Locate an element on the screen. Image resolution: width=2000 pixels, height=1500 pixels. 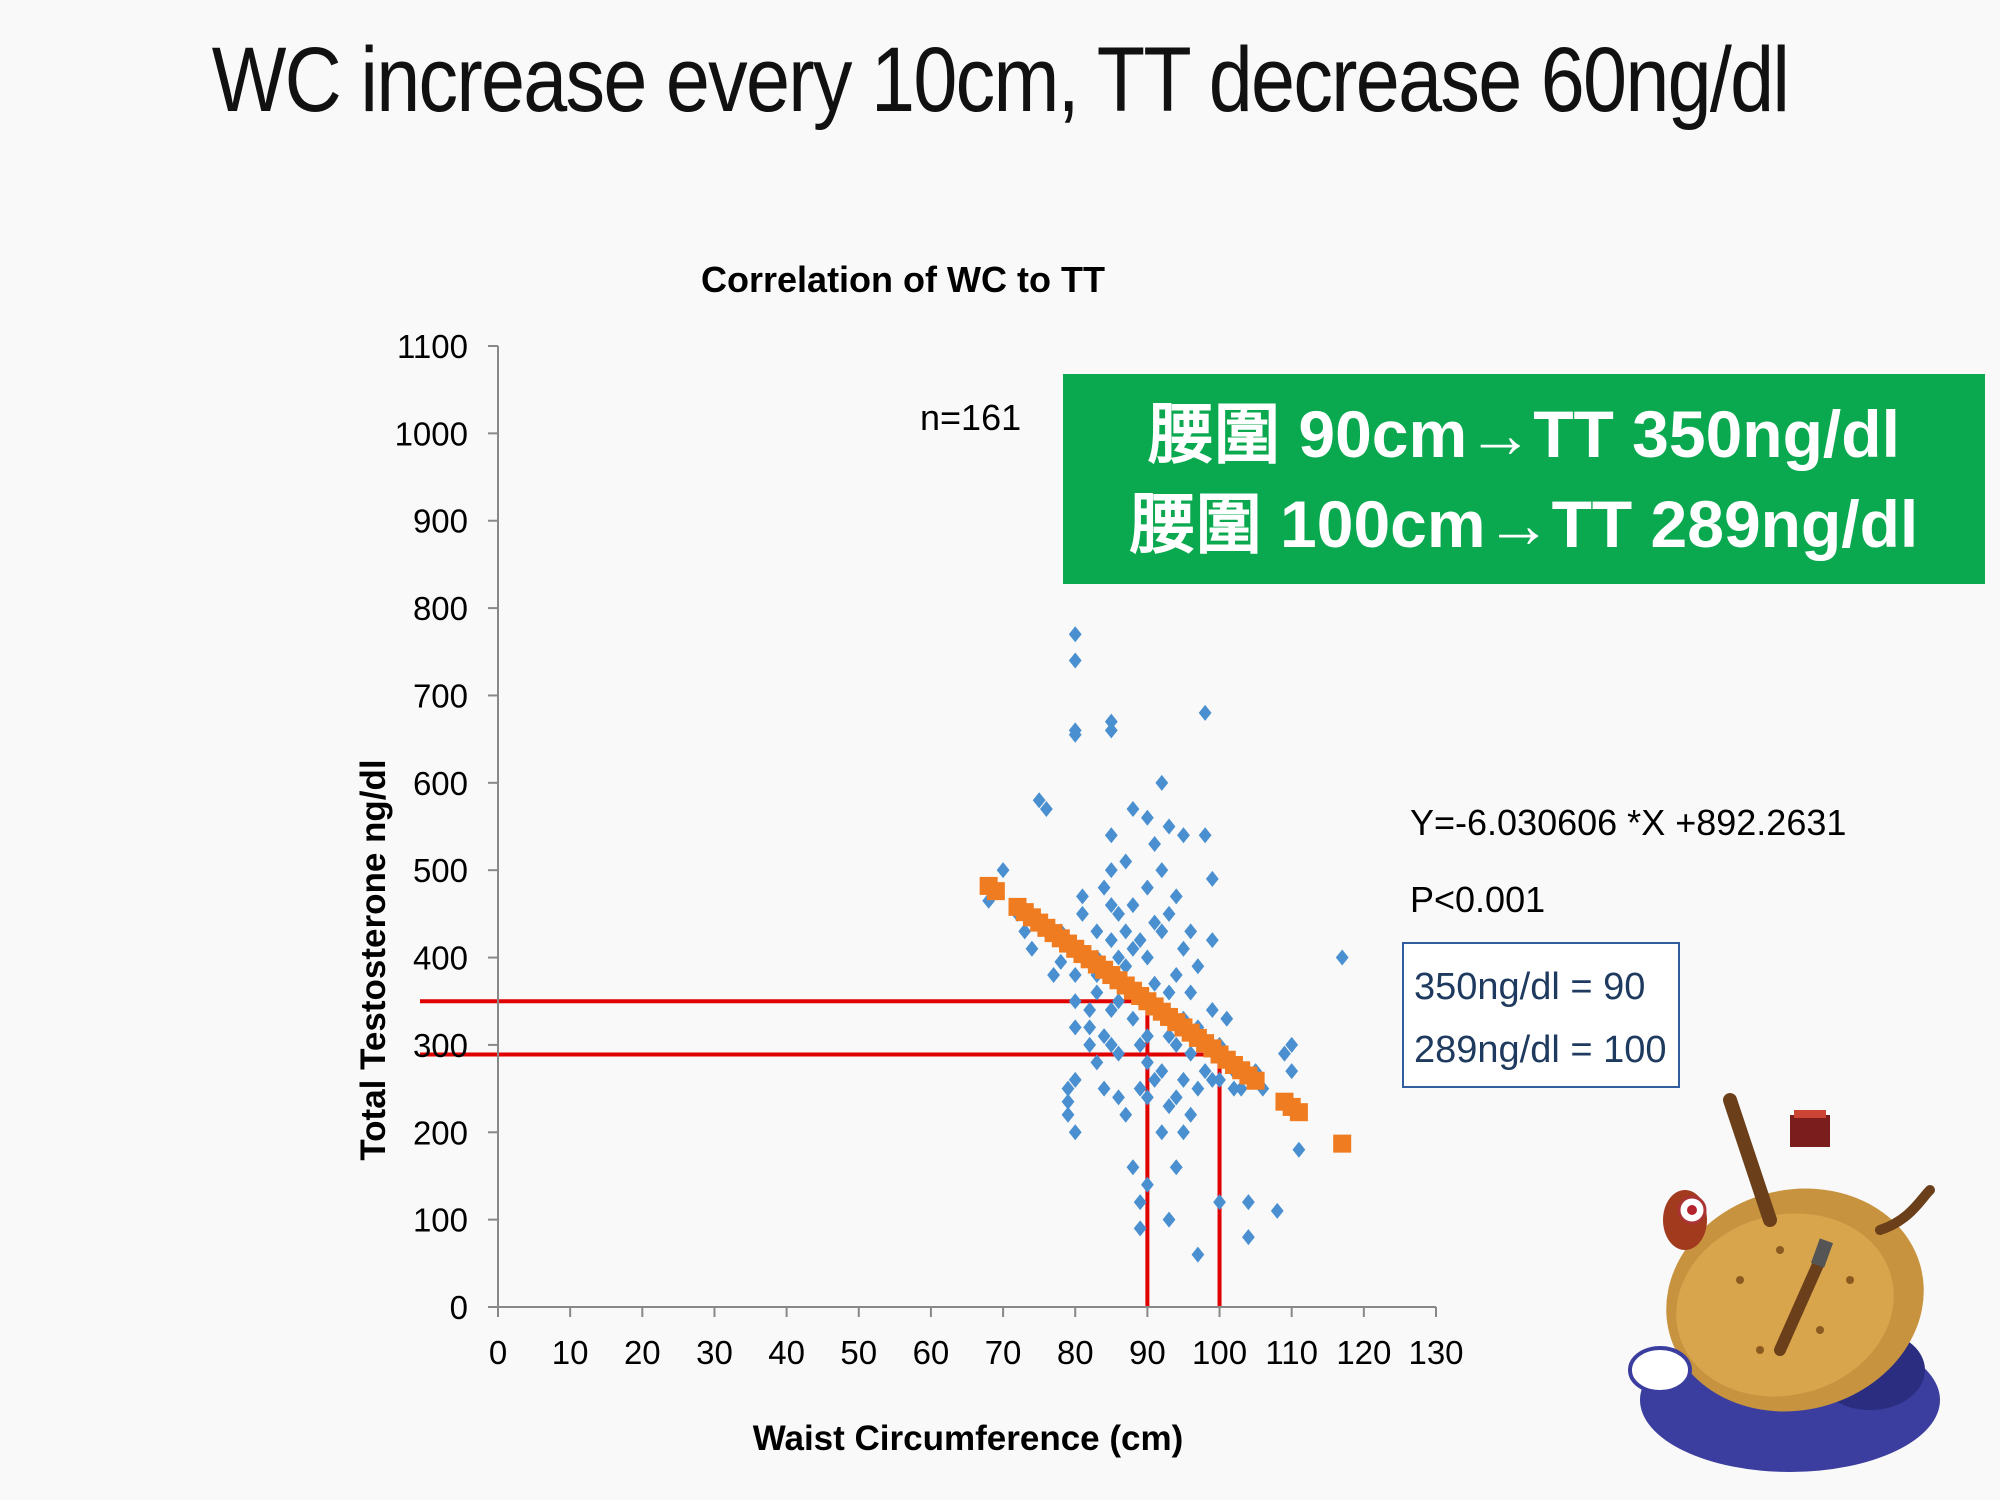
p-value: P<0.001 is located at coordinates (1477, 899).